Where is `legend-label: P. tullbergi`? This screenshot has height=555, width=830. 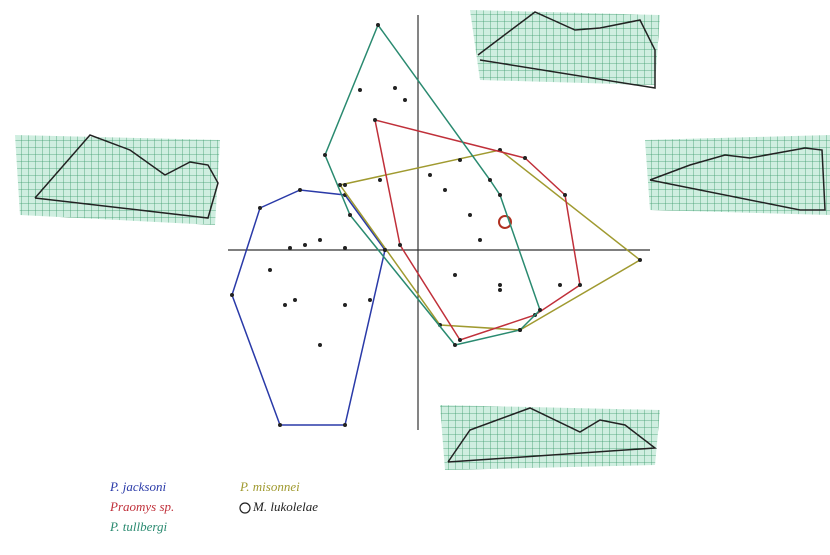
legend-label: P. tullbergi is located at coordinates (138, 526).